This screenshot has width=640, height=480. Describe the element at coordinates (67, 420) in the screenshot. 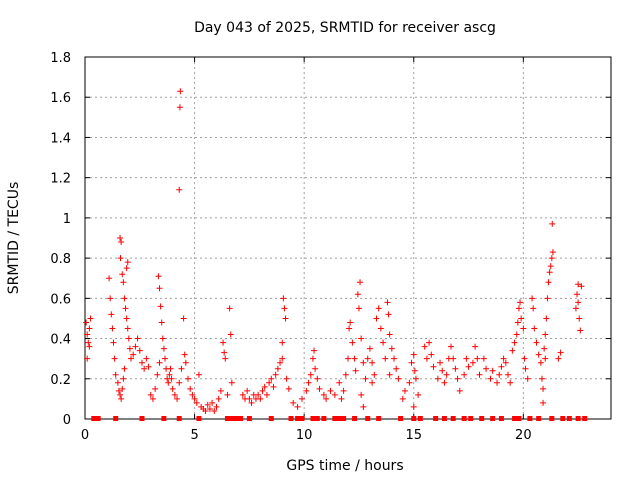

I see `y-tick-label: 0` at that location.